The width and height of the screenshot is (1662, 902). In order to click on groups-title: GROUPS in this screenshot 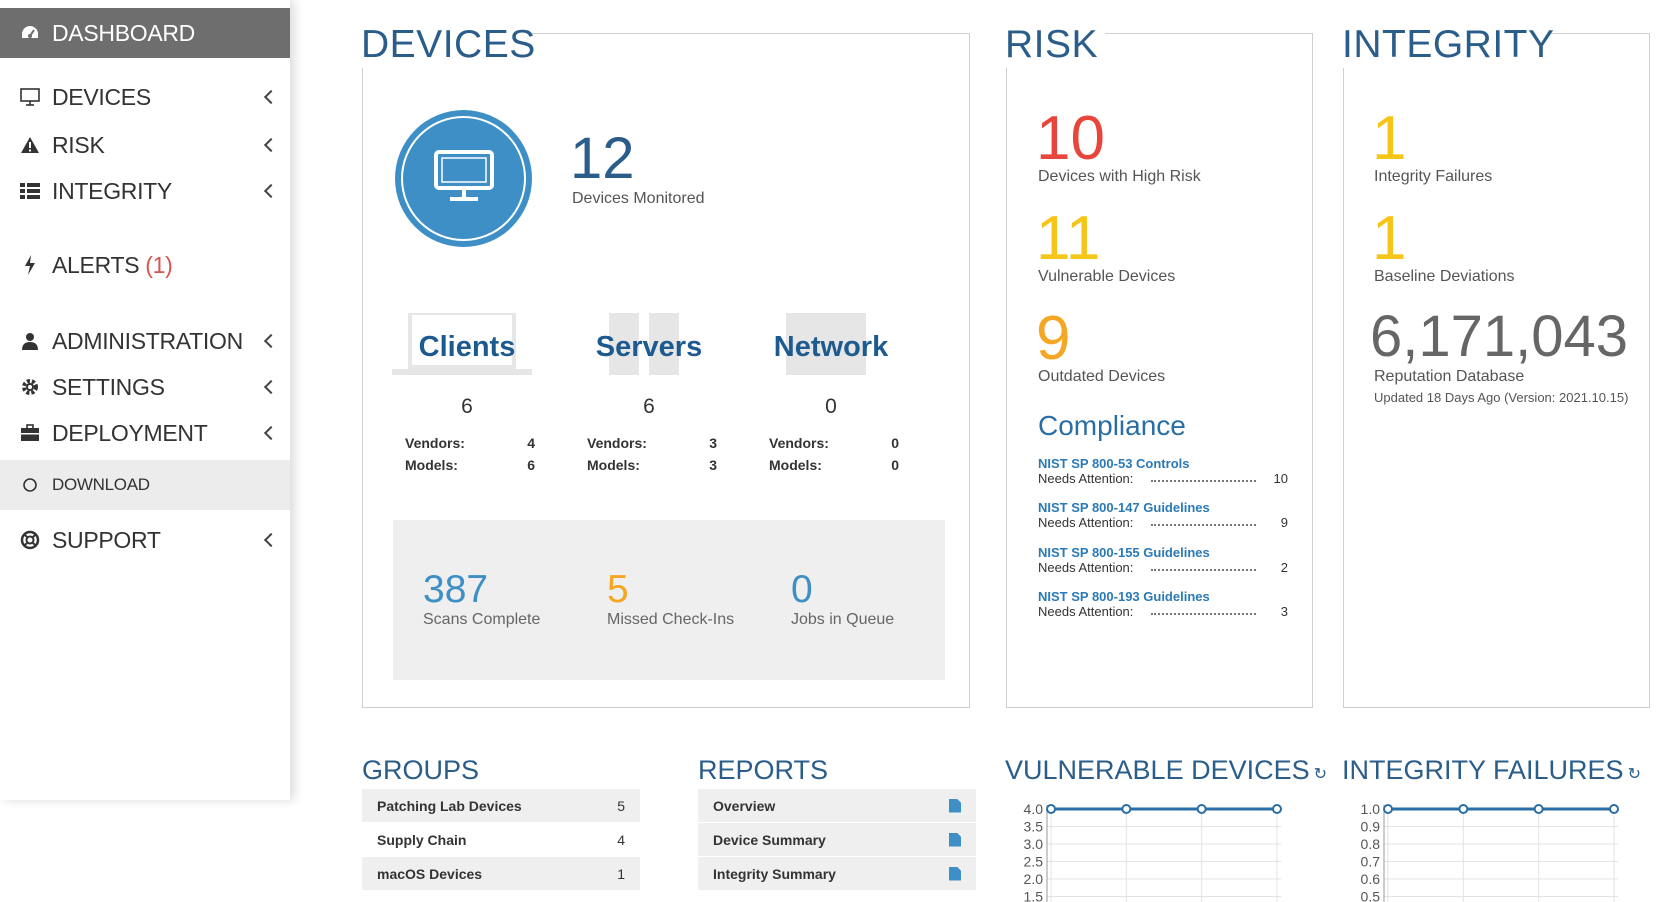, I will do `click(421, 770)`.